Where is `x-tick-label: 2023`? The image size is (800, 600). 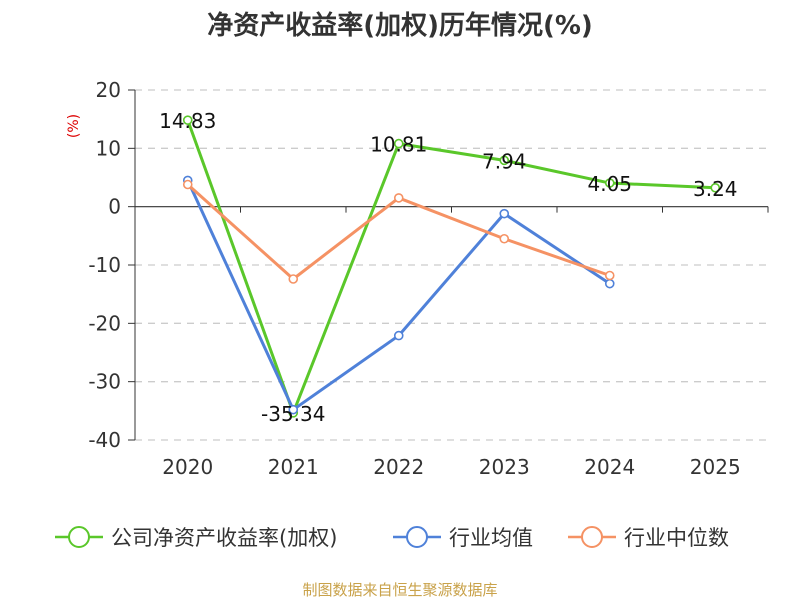 x-tick-label: 2023 is located at coordinates (504, 467).